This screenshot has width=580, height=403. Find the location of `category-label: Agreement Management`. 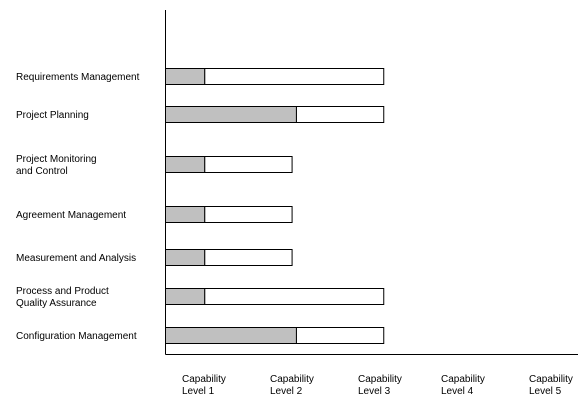

category-label: Agreement Management is located at coordinates (71, 215).